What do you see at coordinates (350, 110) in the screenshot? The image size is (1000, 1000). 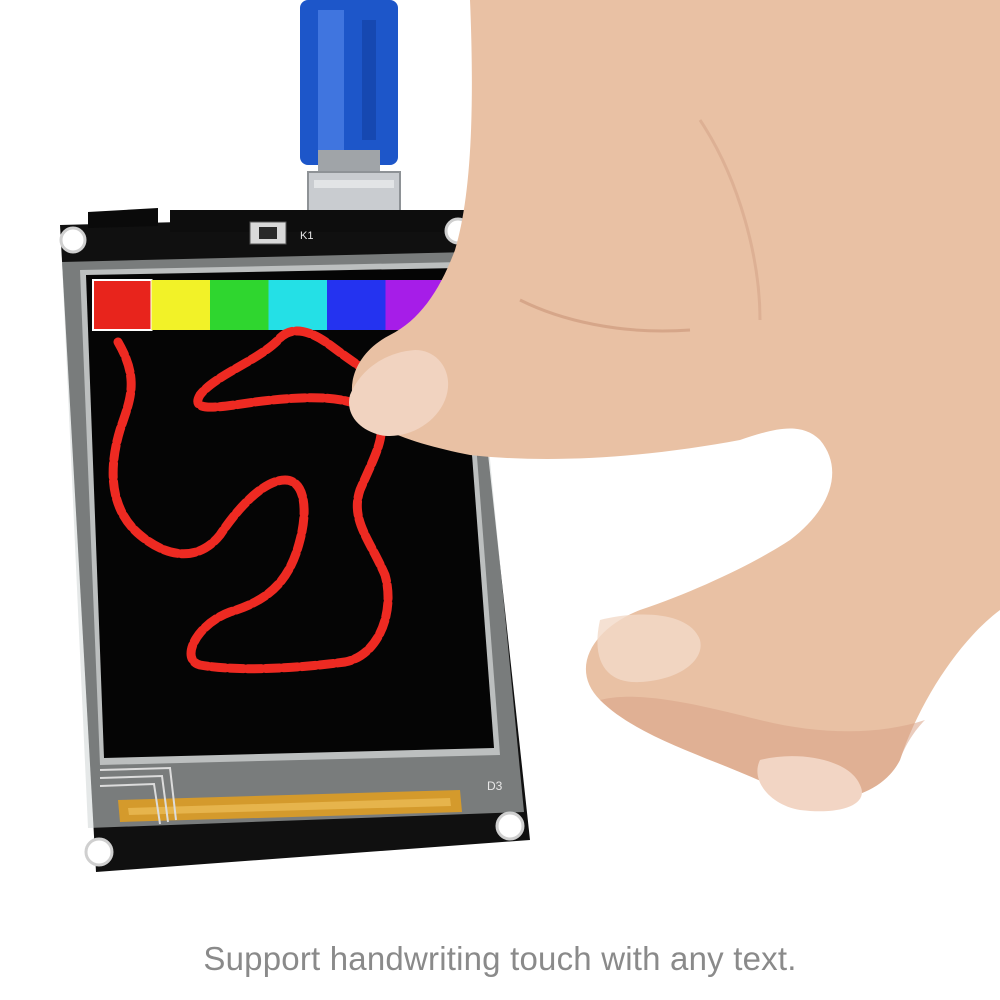 I see `usb-cable-icon` at bounding box center [350, 110].